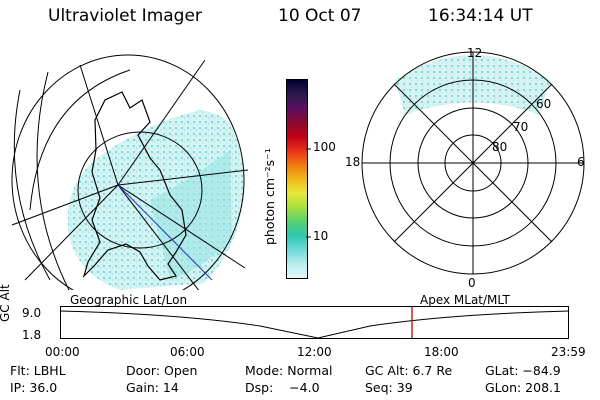 The width and height of the screenshot is (600, 400). What do you see at coordinates (568, 352) in the screenshot?
I see `x-tick-2359: 23:59` at bounding box center [568, 352].